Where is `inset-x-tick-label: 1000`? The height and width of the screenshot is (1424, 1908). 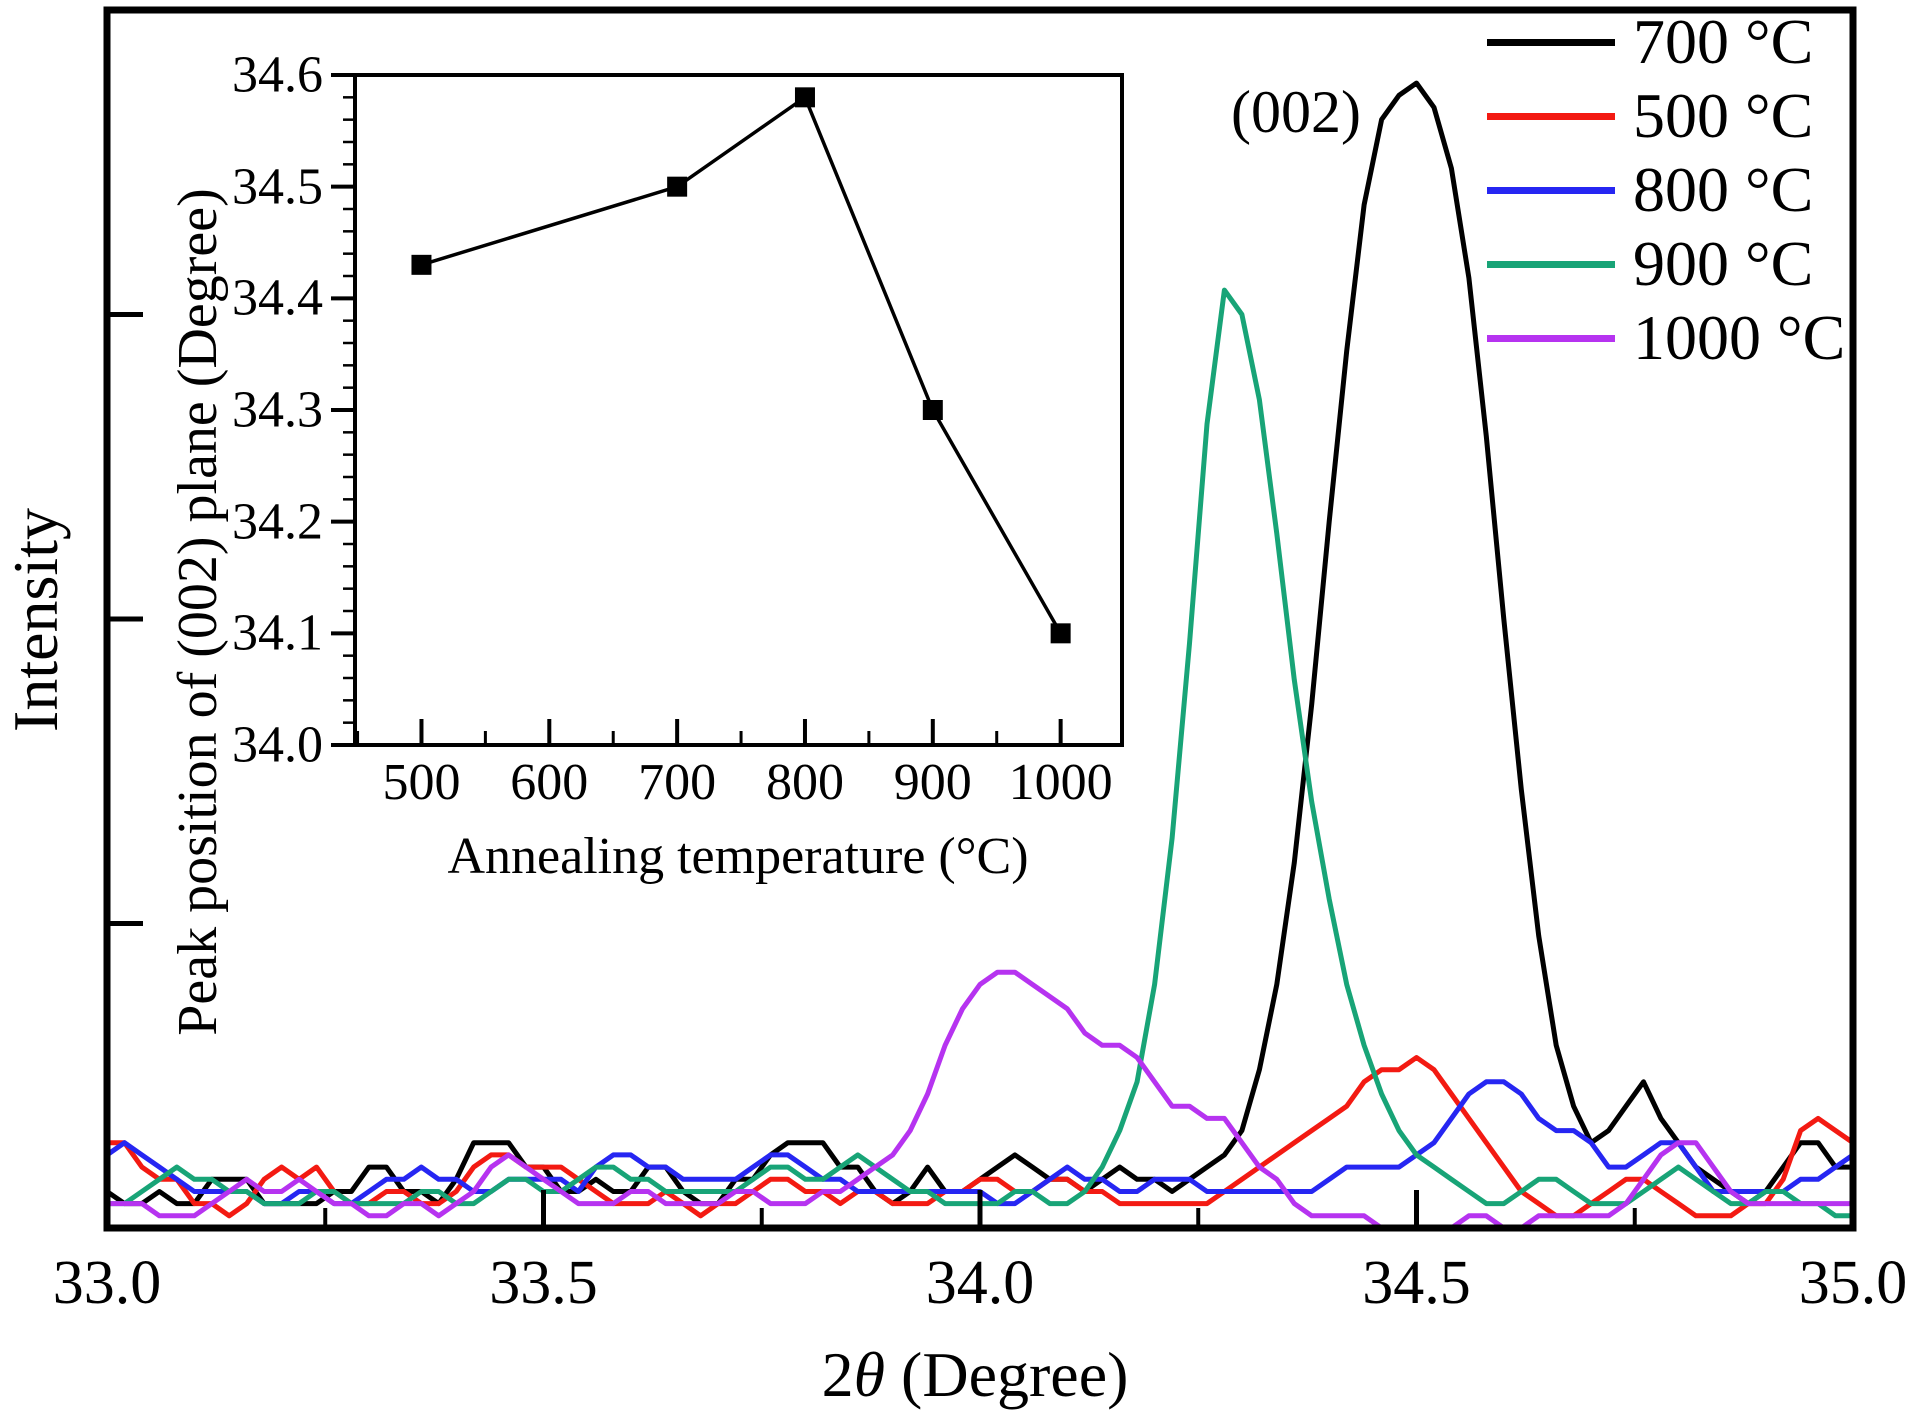
inset-x-tick-label: 1000 is located at coordinates (1060, 782).